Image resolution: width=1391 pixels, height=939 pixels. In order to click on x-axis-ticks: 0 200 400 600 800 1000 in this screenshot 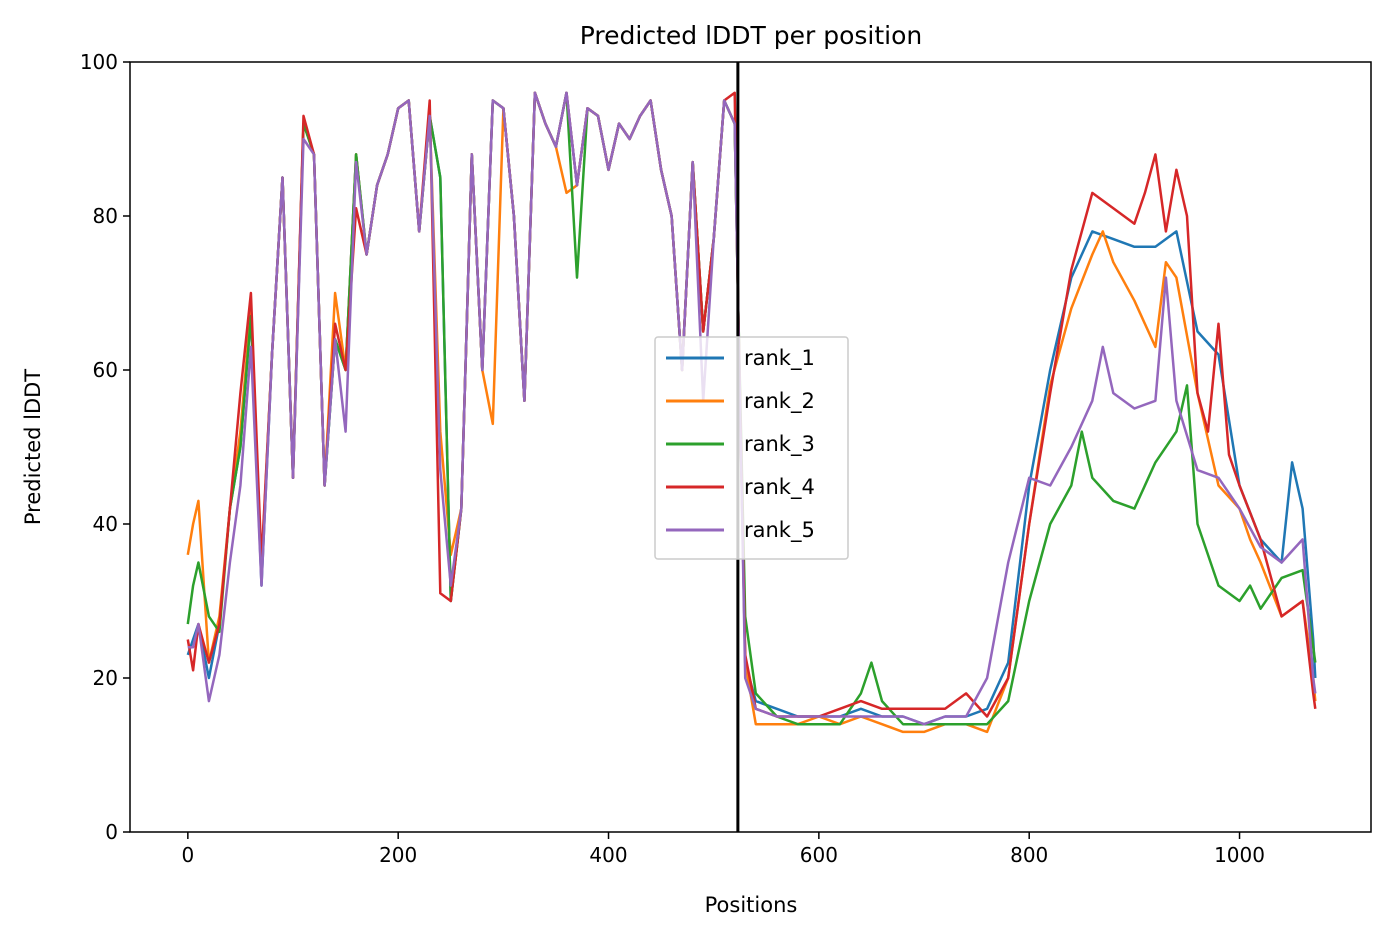, I will do `click(723, 849)`.